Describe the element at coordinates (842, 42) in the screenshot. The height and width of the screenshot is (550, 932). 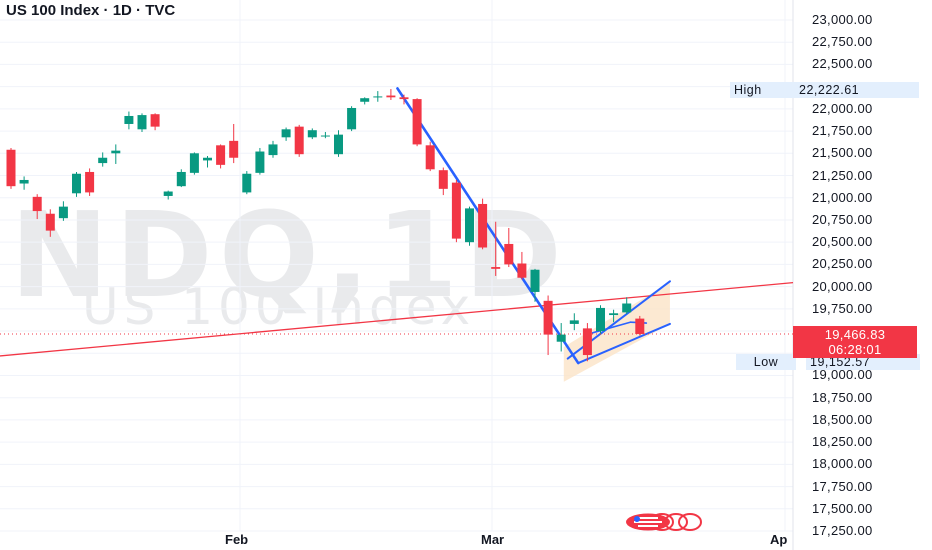
I see `price-tick-label: 22,750.00` at that location.